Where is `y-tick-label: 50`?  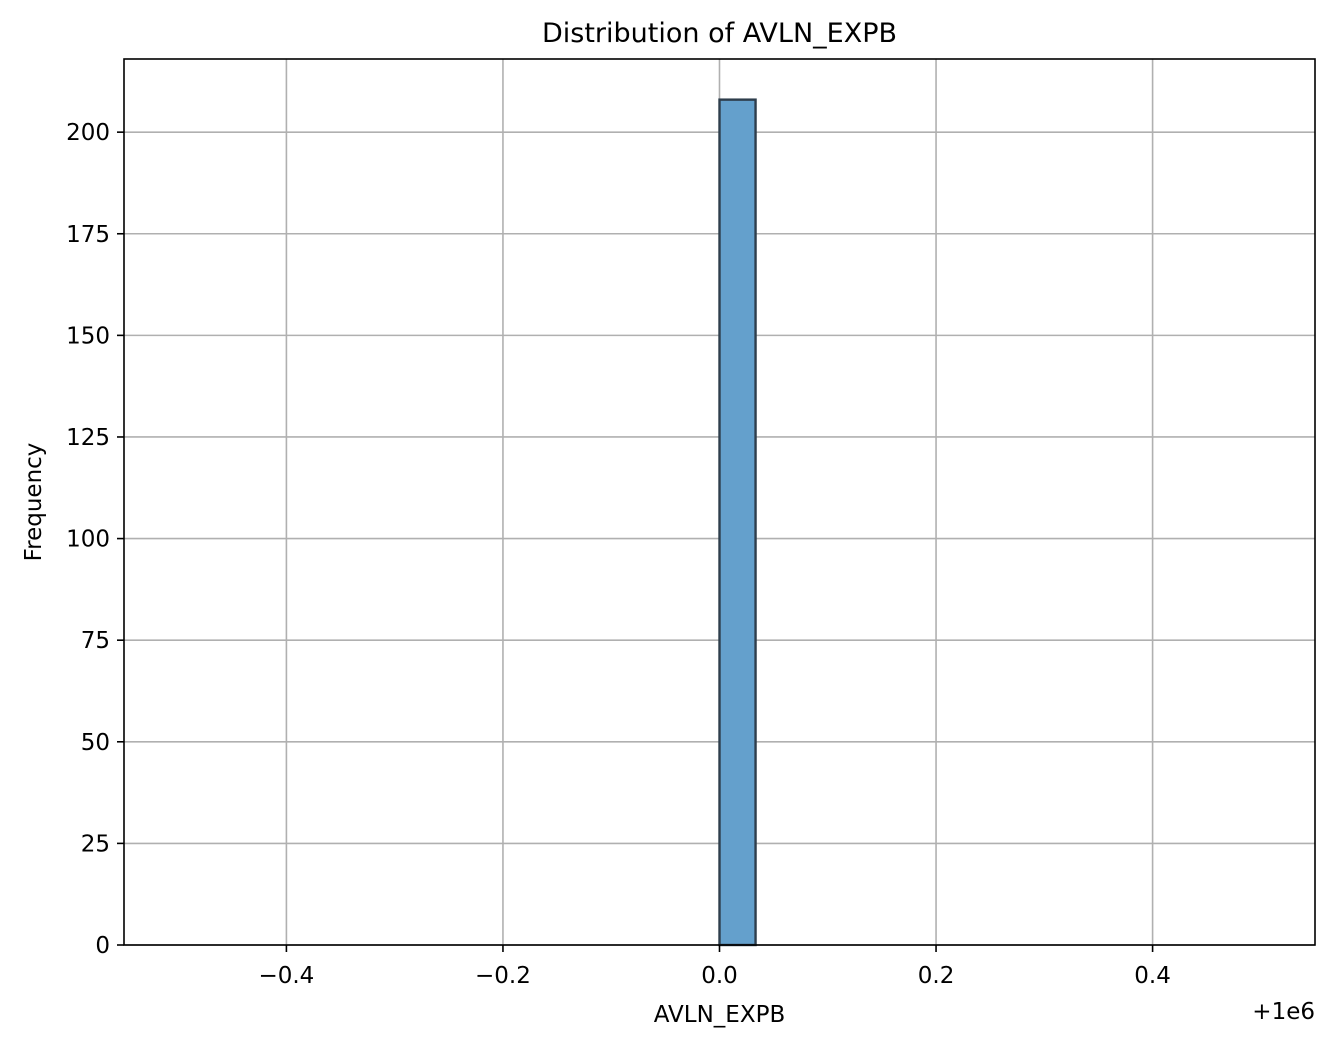 y-tick-label: 50 is located at coordinates (95, 743).